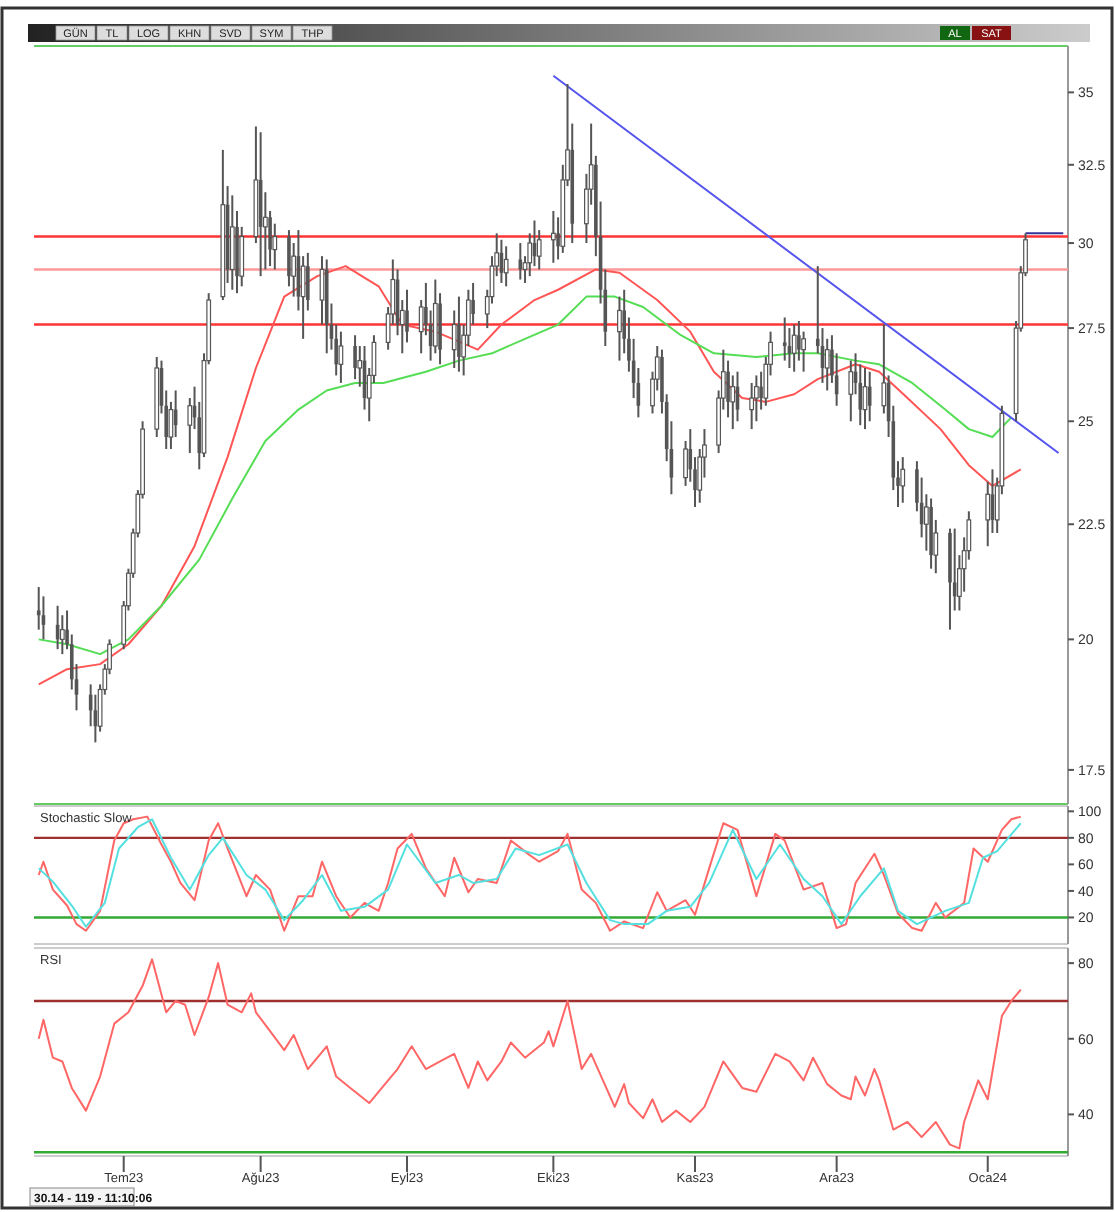  Describe the element at coordinates (529, 1054) in the screenshot. I see `line-series` at that location.